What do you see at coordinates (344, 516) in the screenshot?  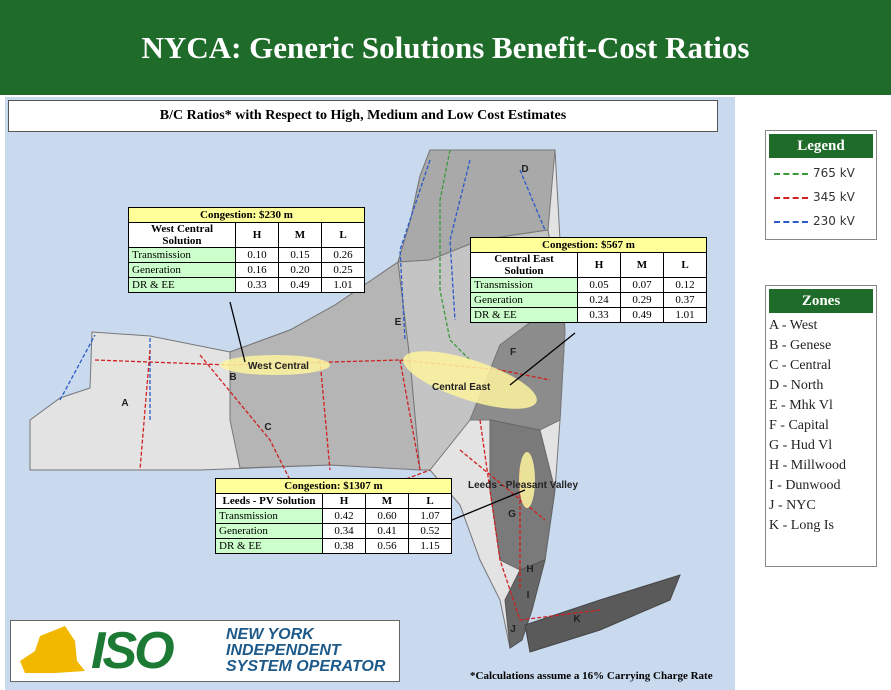 I see `ratio-cell: 0.42` at bounding box center [344, 516].